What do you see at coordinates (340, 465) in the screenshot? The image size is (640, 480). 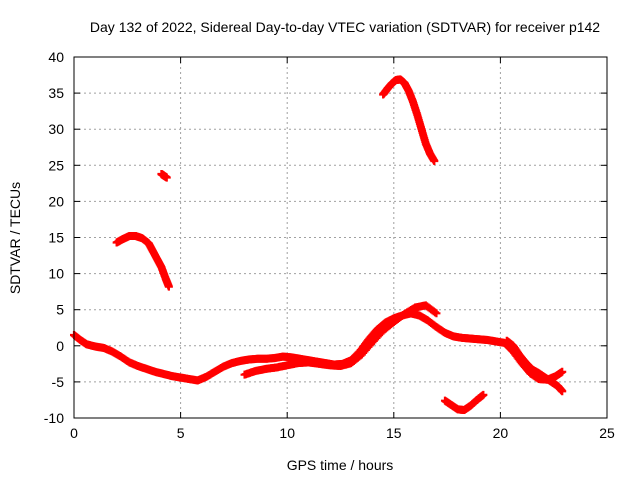 I see `x-axis-label: GPS time / hours` at bounding box center [340, 465].